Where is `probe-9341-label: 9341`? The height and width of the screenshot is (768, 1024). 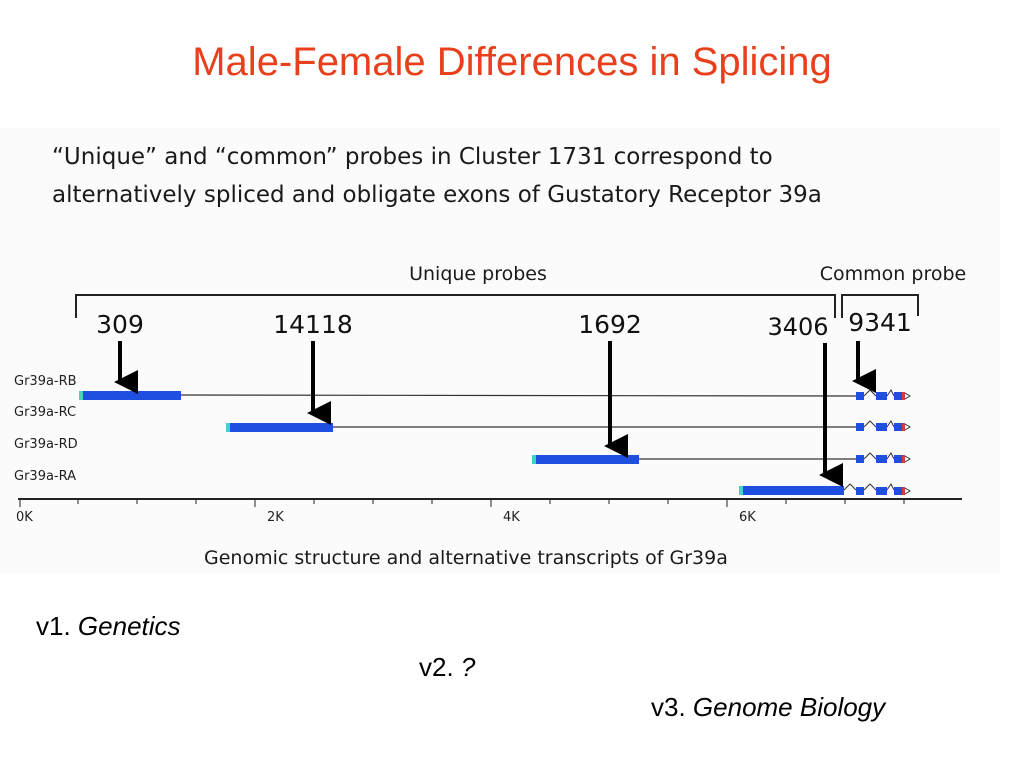 probe-9341-label: 9341 is located at coordinates (880, 322).